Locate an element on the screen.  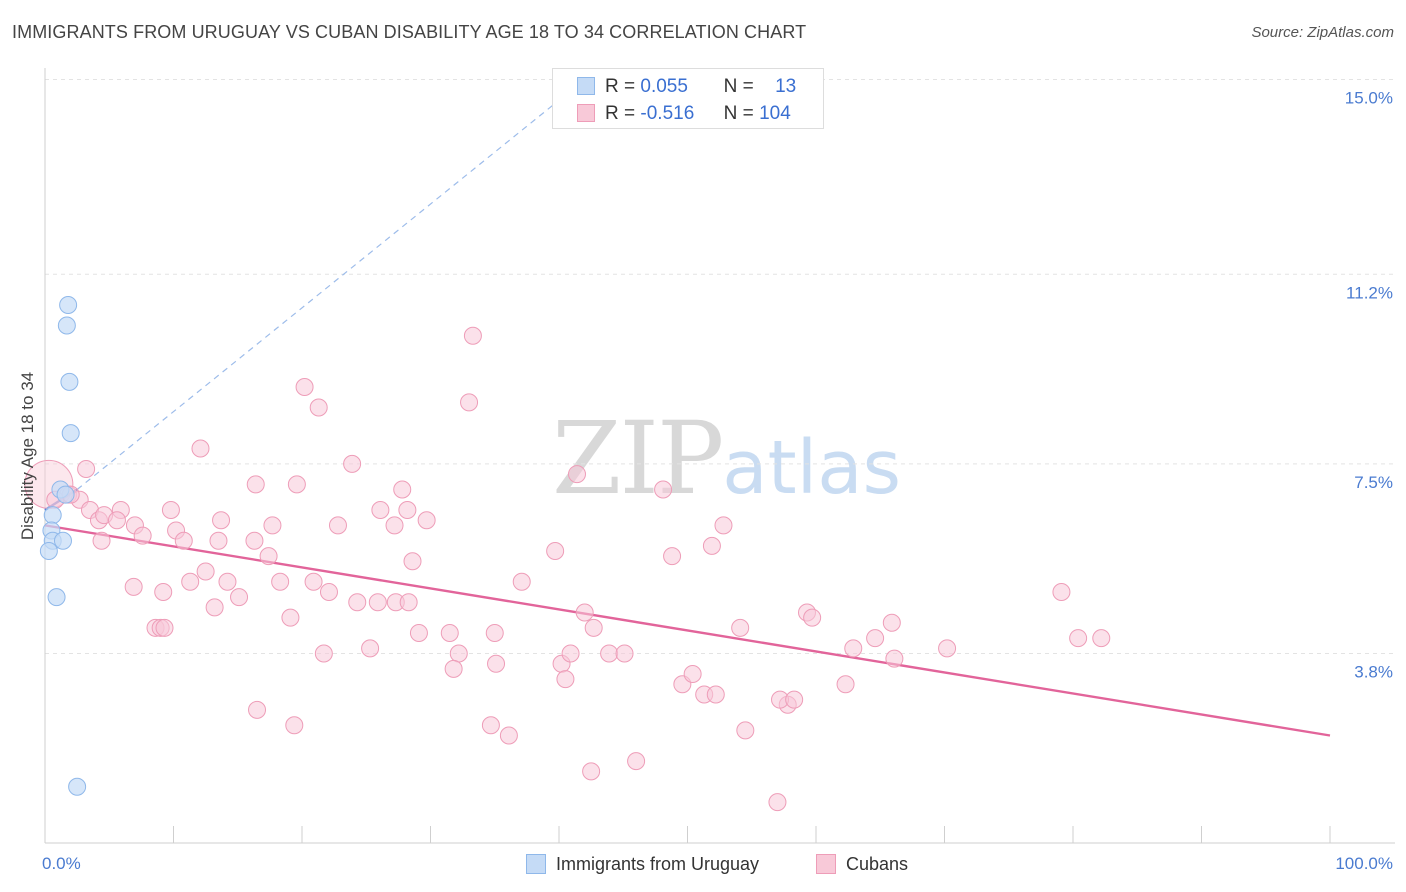
series-label-cubans: Cubans is located at coordinates (877, 864).